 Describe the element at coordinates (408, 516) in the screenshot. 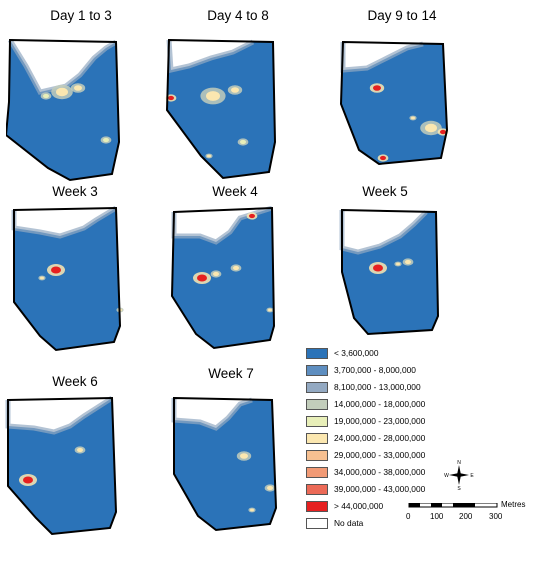

I see `scale-tick-0: 0` at that location.